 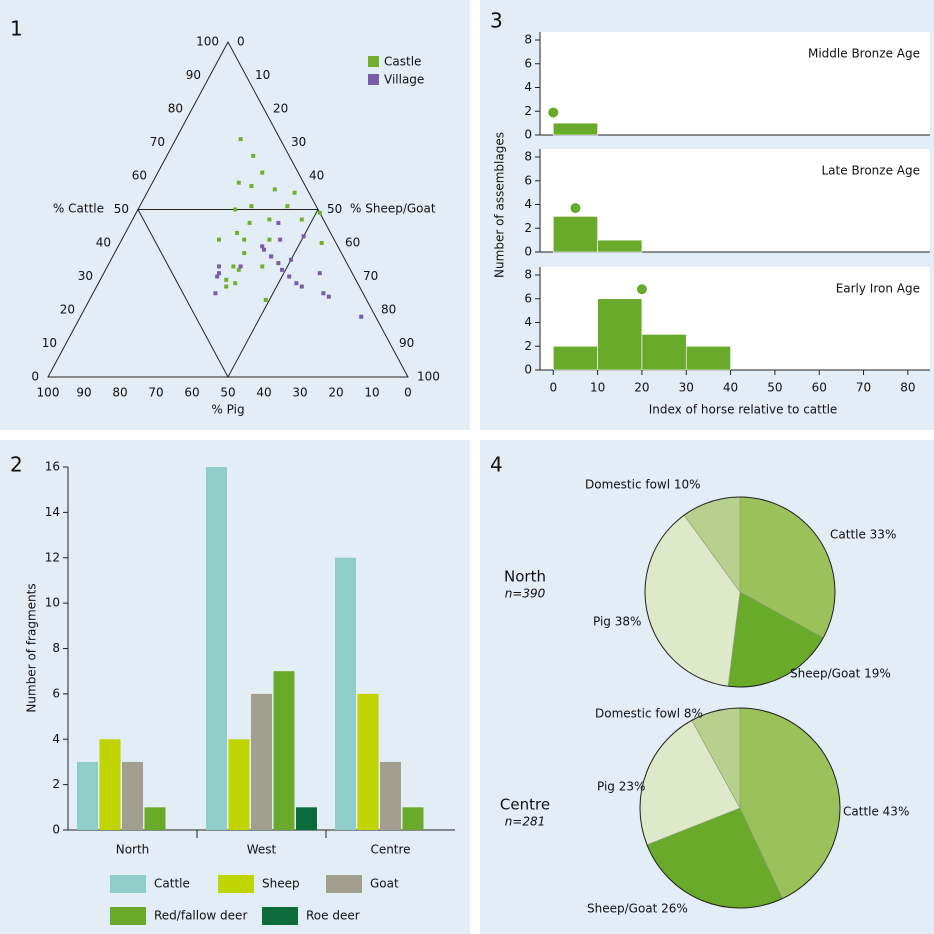 I want to click on y-tick-label: 16, so click(x=52, y=467).